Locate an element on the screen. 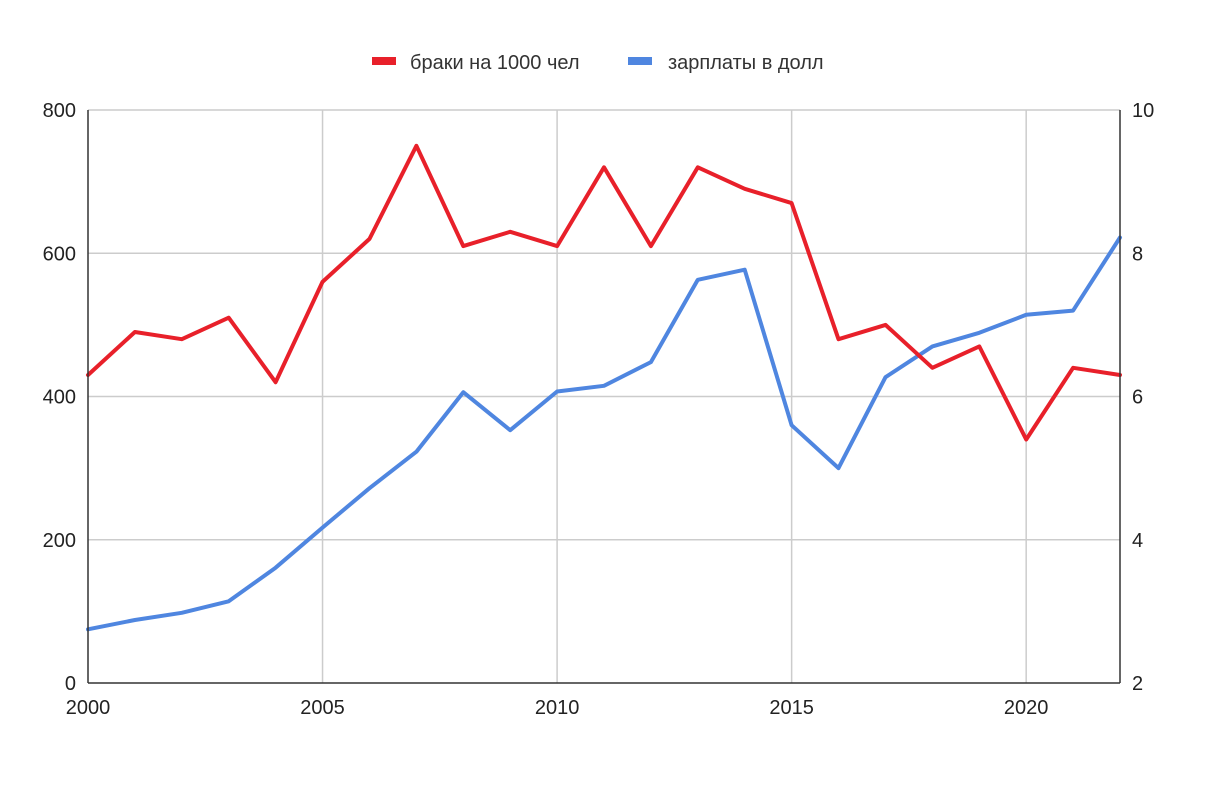 The image size is (1228, 800). x-tick-label: 2005 is located at coordinates (322, 708).